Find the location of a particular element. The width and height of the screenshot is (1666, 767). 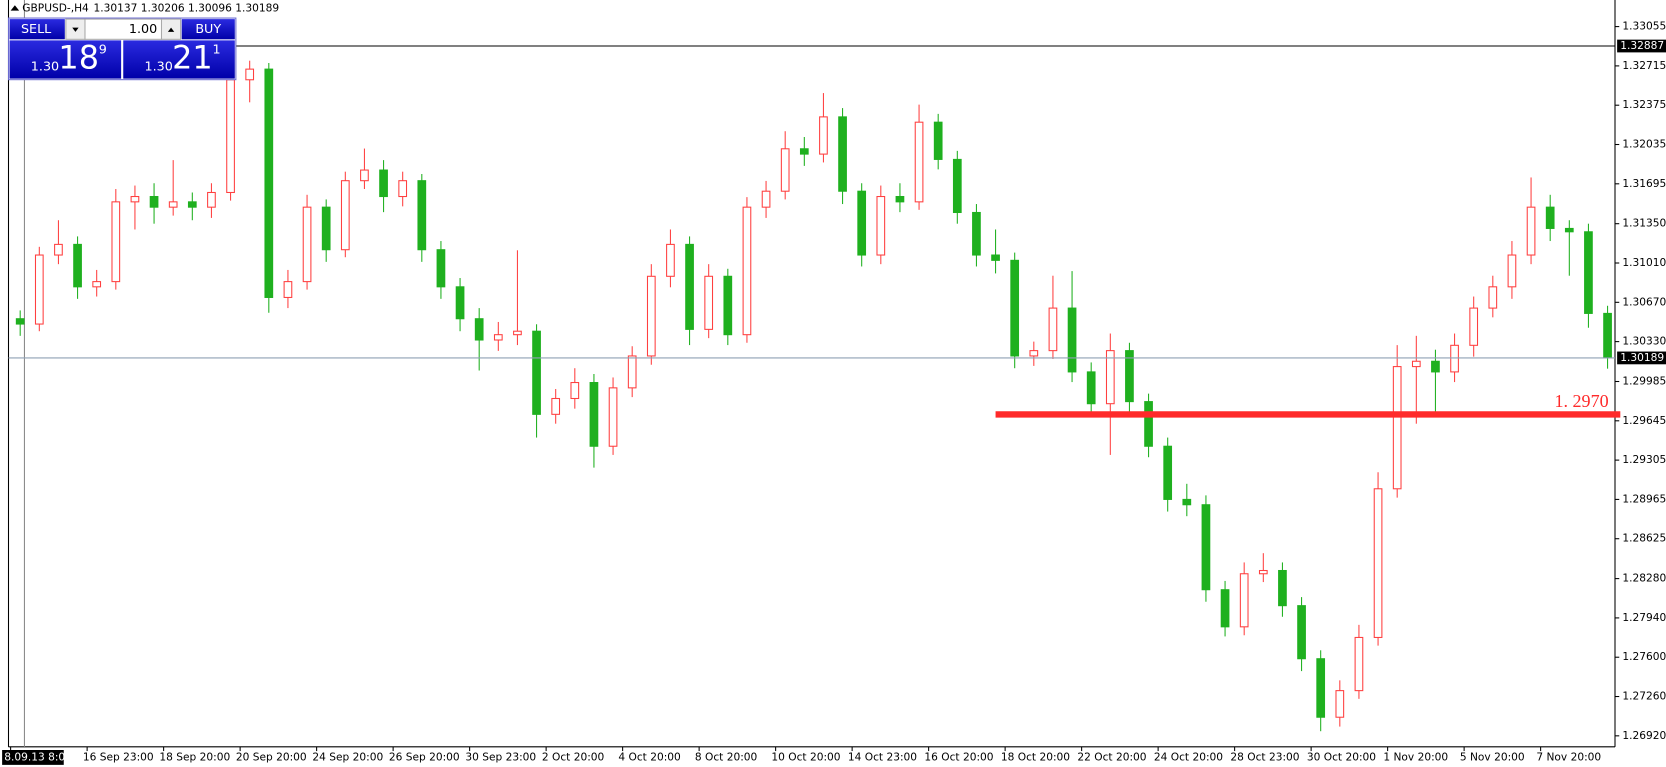

ohlc-text: 1.30137 1.30206 1.30096 1.30189 is located at coordinates (187, 7).